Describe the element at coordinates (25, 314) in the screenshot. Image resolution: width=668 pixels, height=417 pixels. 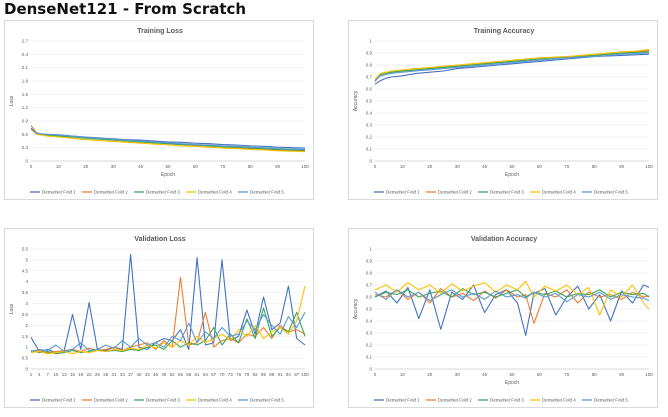
I see `y-tick-label: 2.5` at that location.